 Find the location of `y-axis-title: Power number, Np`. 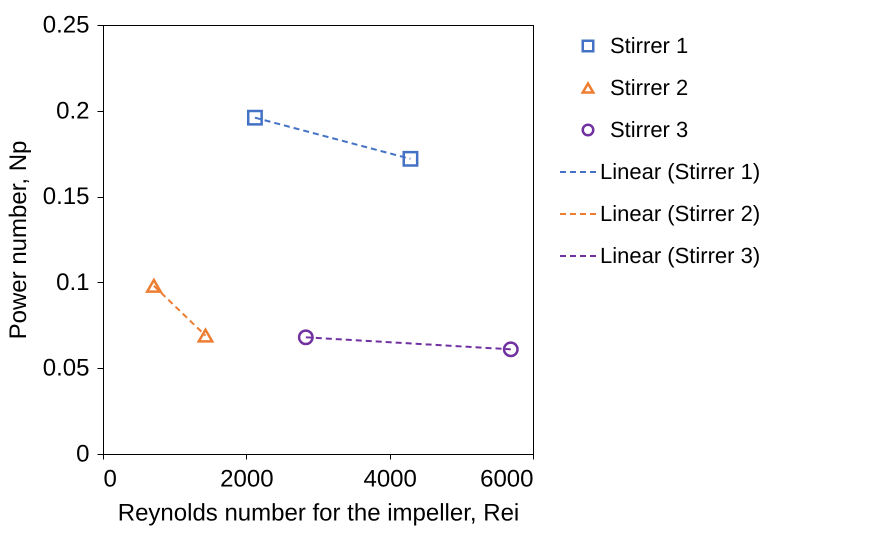

y-axis-title: Power number, Np is located at coordinates (18, 240).